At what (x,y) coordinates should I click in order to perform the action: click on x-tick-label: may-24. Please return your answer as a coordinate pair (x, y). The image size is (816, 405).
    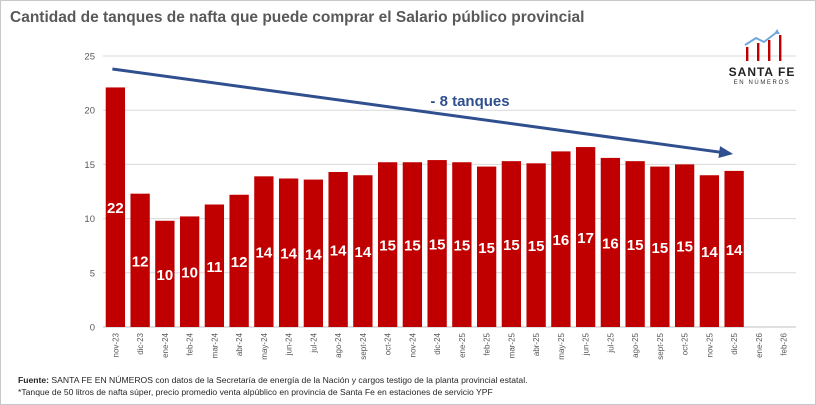
    Looking at the image, I should click on (264, 345).